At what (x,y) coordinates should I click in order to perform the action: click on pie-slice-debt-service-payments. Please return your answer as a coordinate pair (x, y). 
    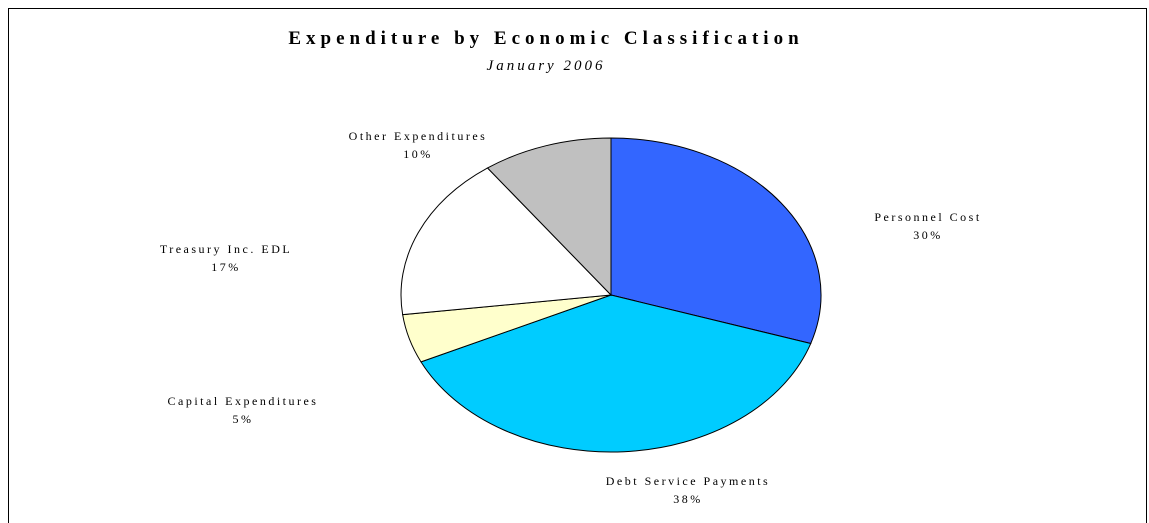
    Looking at the image, I should click on (616, 373).